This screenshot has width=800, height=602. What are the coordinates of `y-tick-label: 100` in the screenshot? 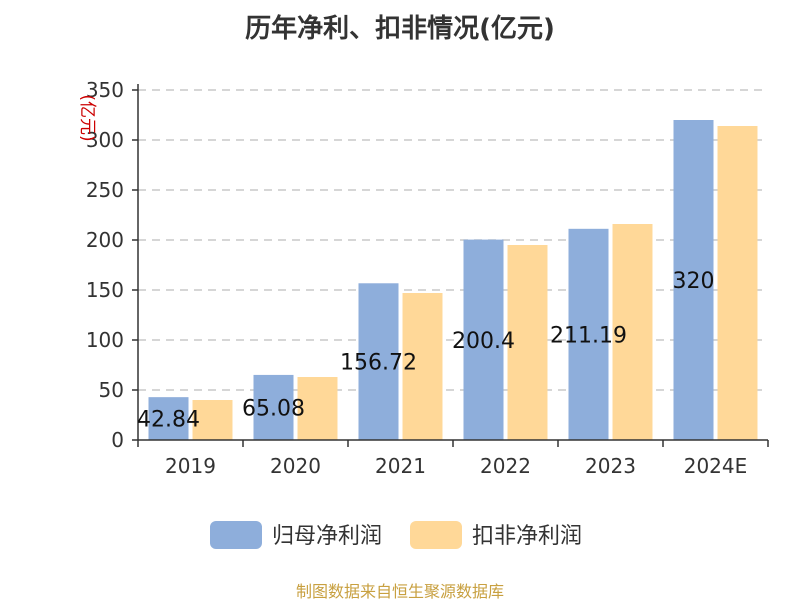 It's located at (105, 340).